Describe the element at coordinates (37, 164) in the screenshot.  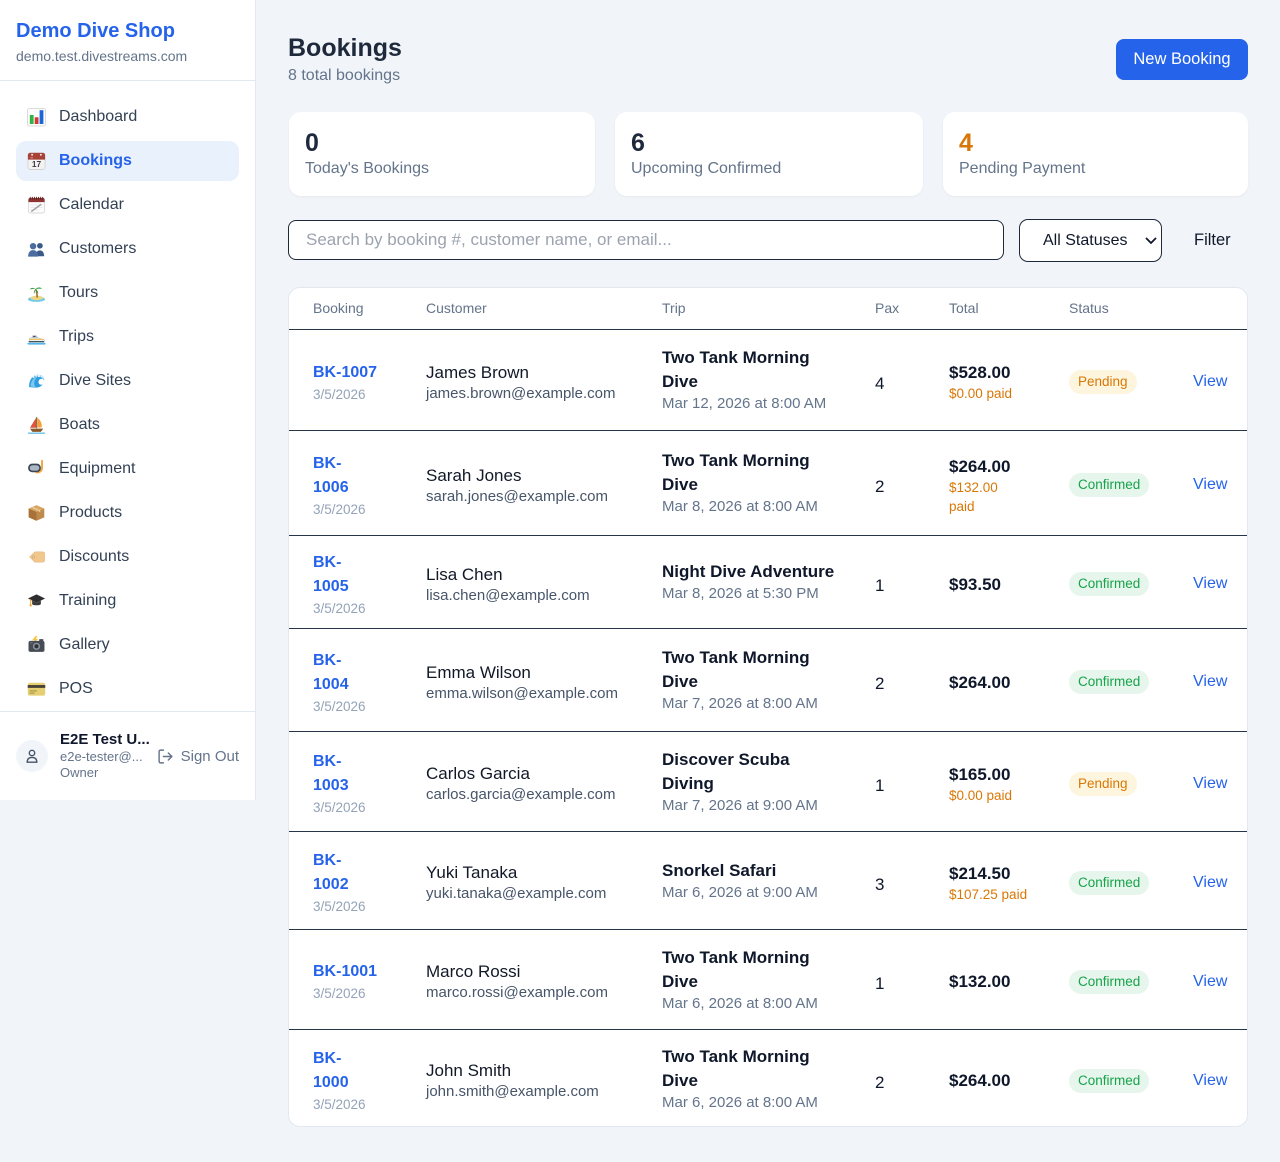
I see `svg-text: 17` at that location.